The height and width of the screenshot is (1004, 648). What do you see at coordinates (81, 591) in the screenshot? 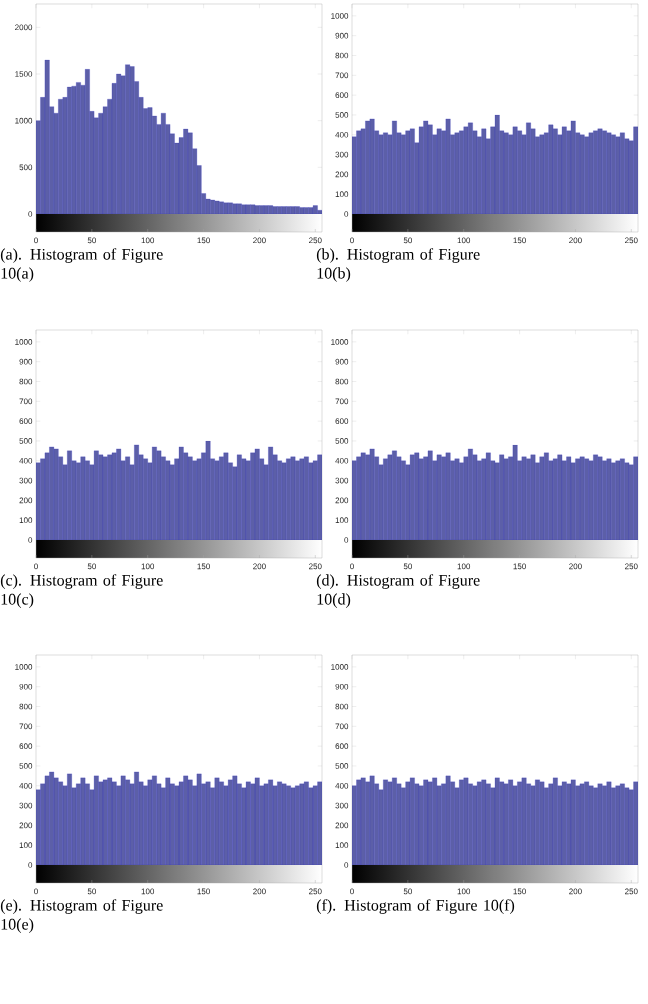
I see `text: (c). Histogram of Figure 10(c)` at bounding box center [81, 591].